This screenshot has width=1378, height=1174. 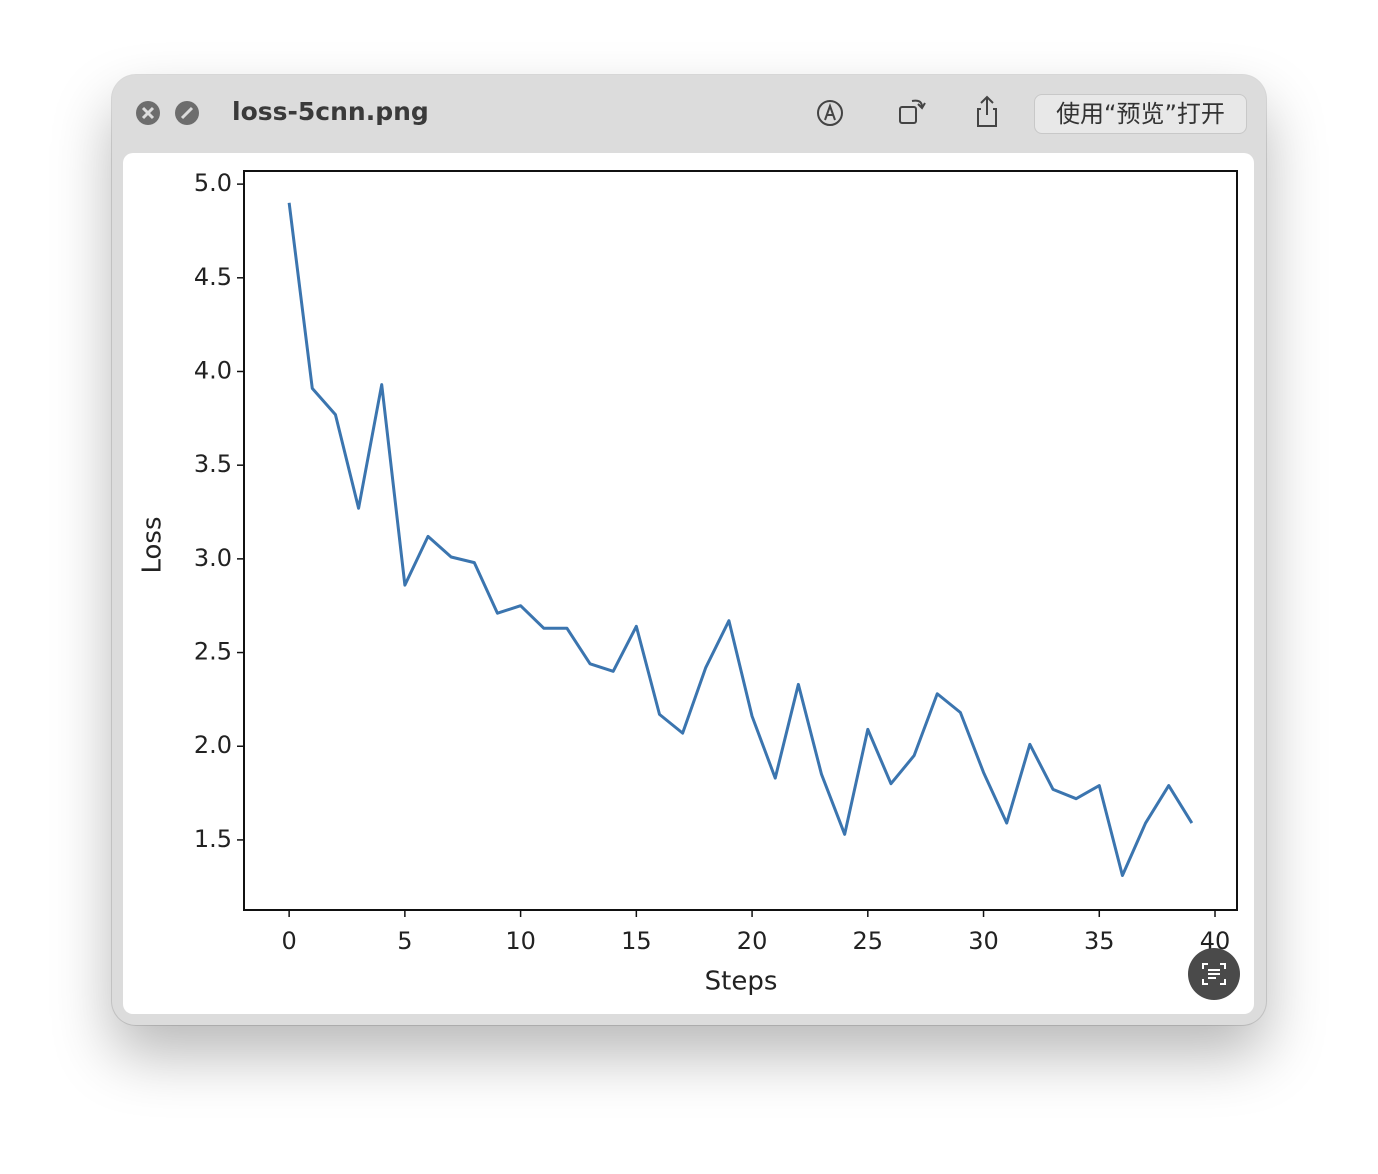 I want to click on x-tick-label: 5, so click(x=404, y=941).